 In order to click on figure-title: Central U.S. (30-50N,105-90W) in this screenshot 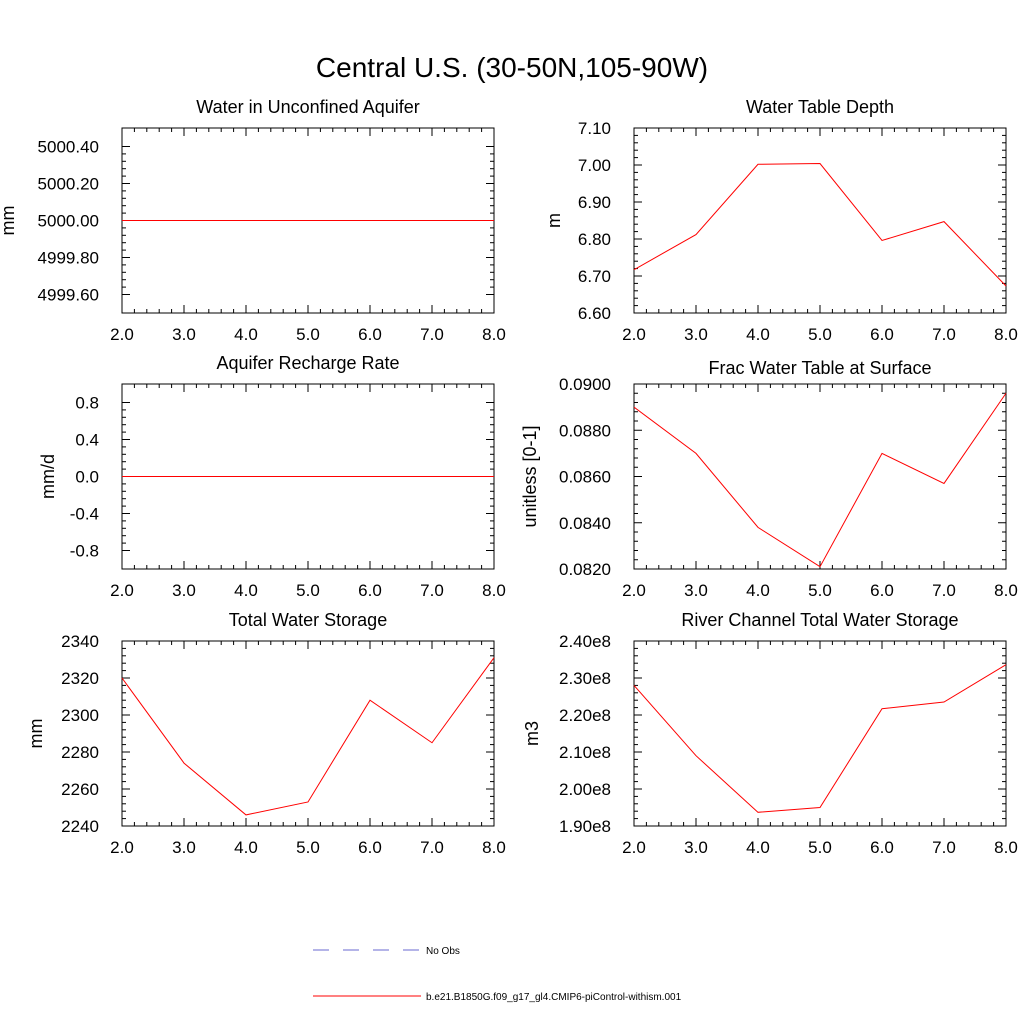, I will do `click(512, 67)`.